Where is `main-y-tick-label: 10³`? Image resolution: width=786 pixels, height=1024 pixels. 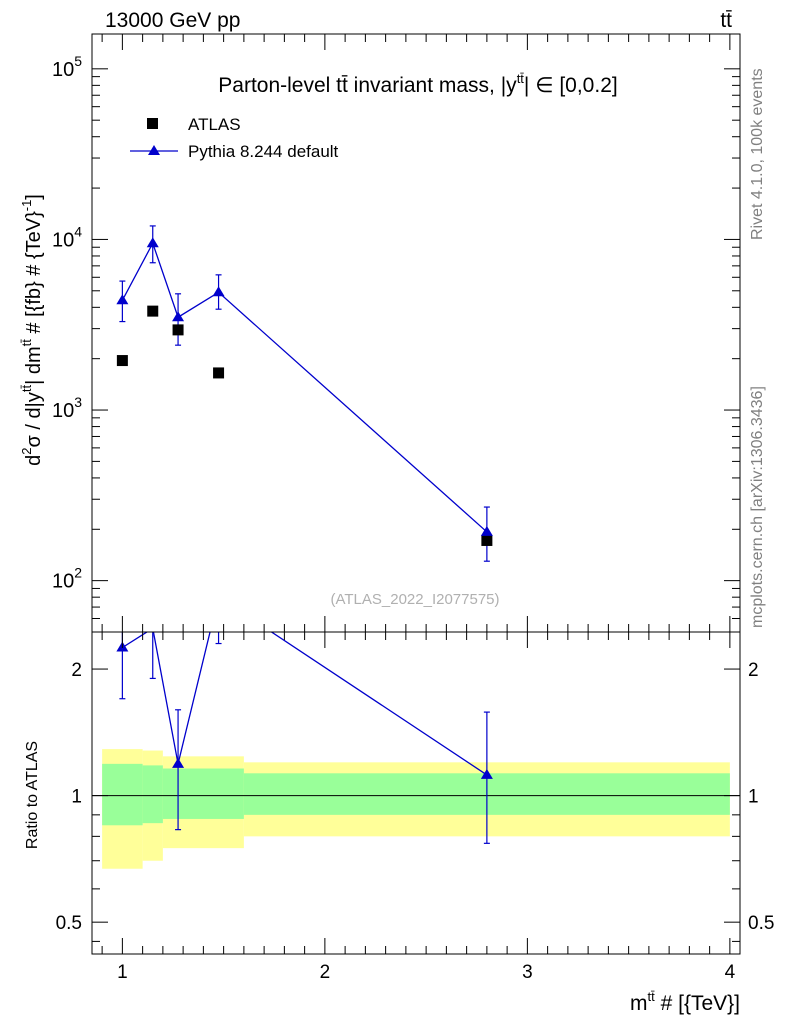 main-y-tick-label: 10³ is located at coordinates (67, 408).